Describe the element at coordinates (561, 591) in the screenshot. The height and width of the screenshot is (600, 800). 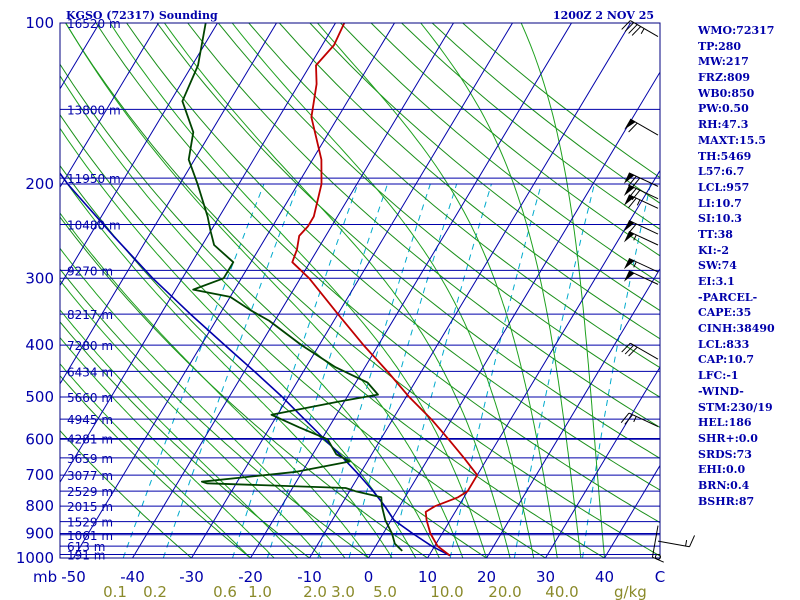
I see `mixing-ratio-tick-40.0: 40.0` at that location.